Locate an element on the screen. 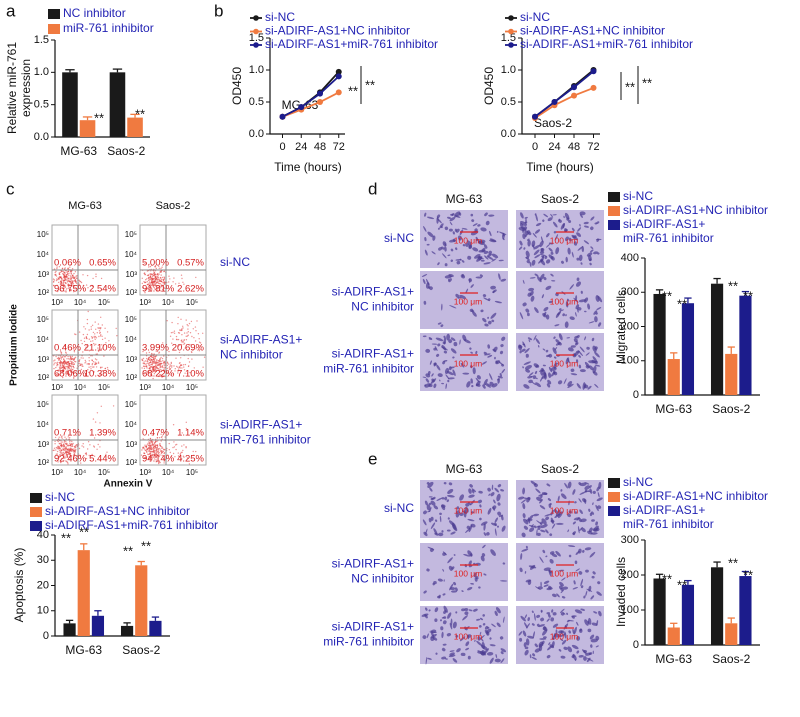 The image size is (800, 717). column-header: Saos-2 is located at coordinates (173, 206).